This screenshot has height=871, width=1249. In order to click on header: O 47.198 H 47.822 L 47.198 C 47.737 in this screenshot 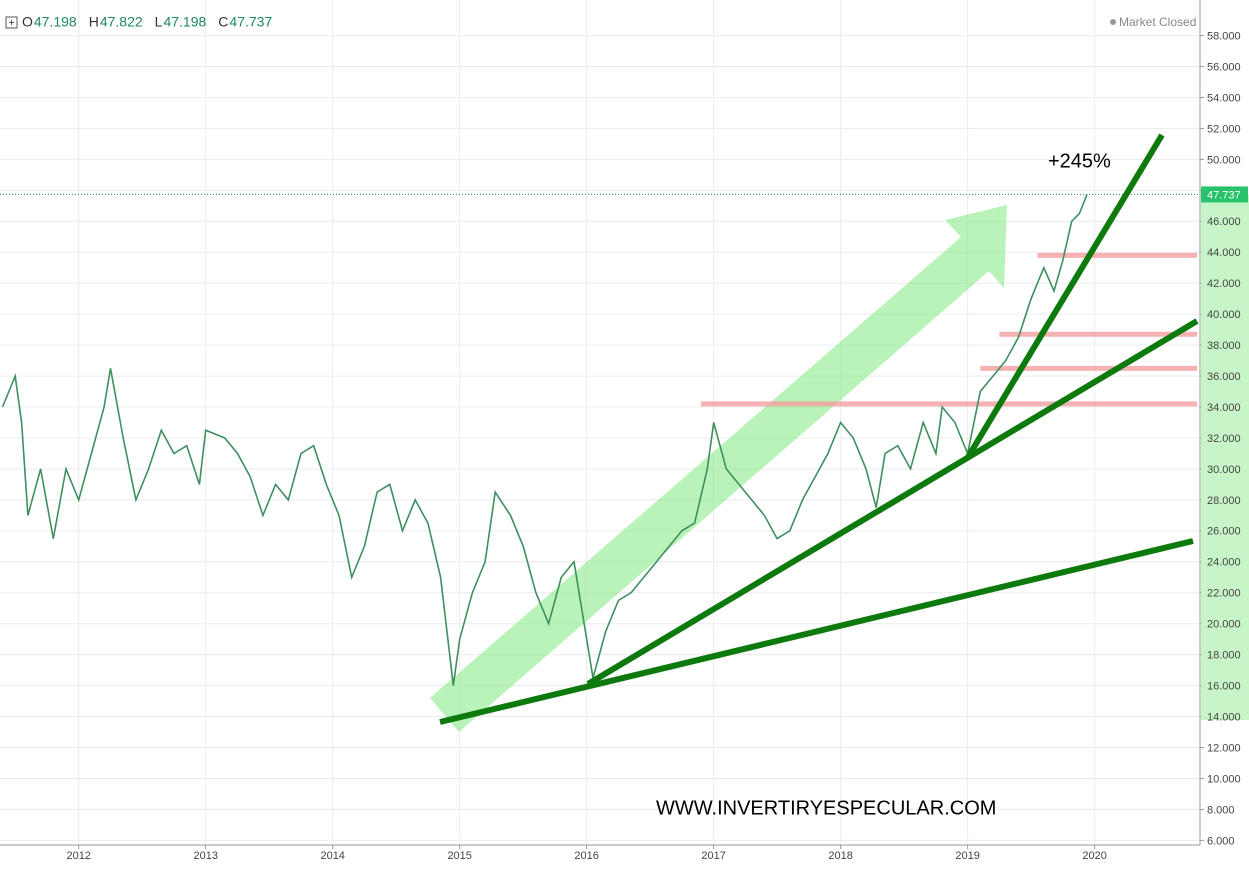, I will do `click(138, 22)`.